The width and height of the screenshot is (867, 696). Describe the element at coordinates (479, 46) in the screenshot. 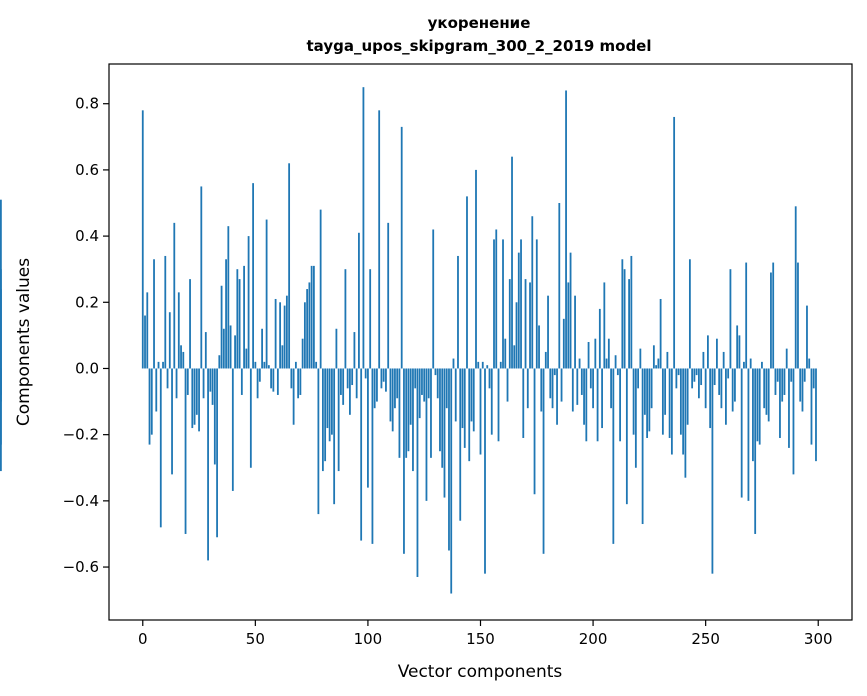

I see `chart-title-line-2: tayga_upos_skipgram_300_2_2019 model` at that location.